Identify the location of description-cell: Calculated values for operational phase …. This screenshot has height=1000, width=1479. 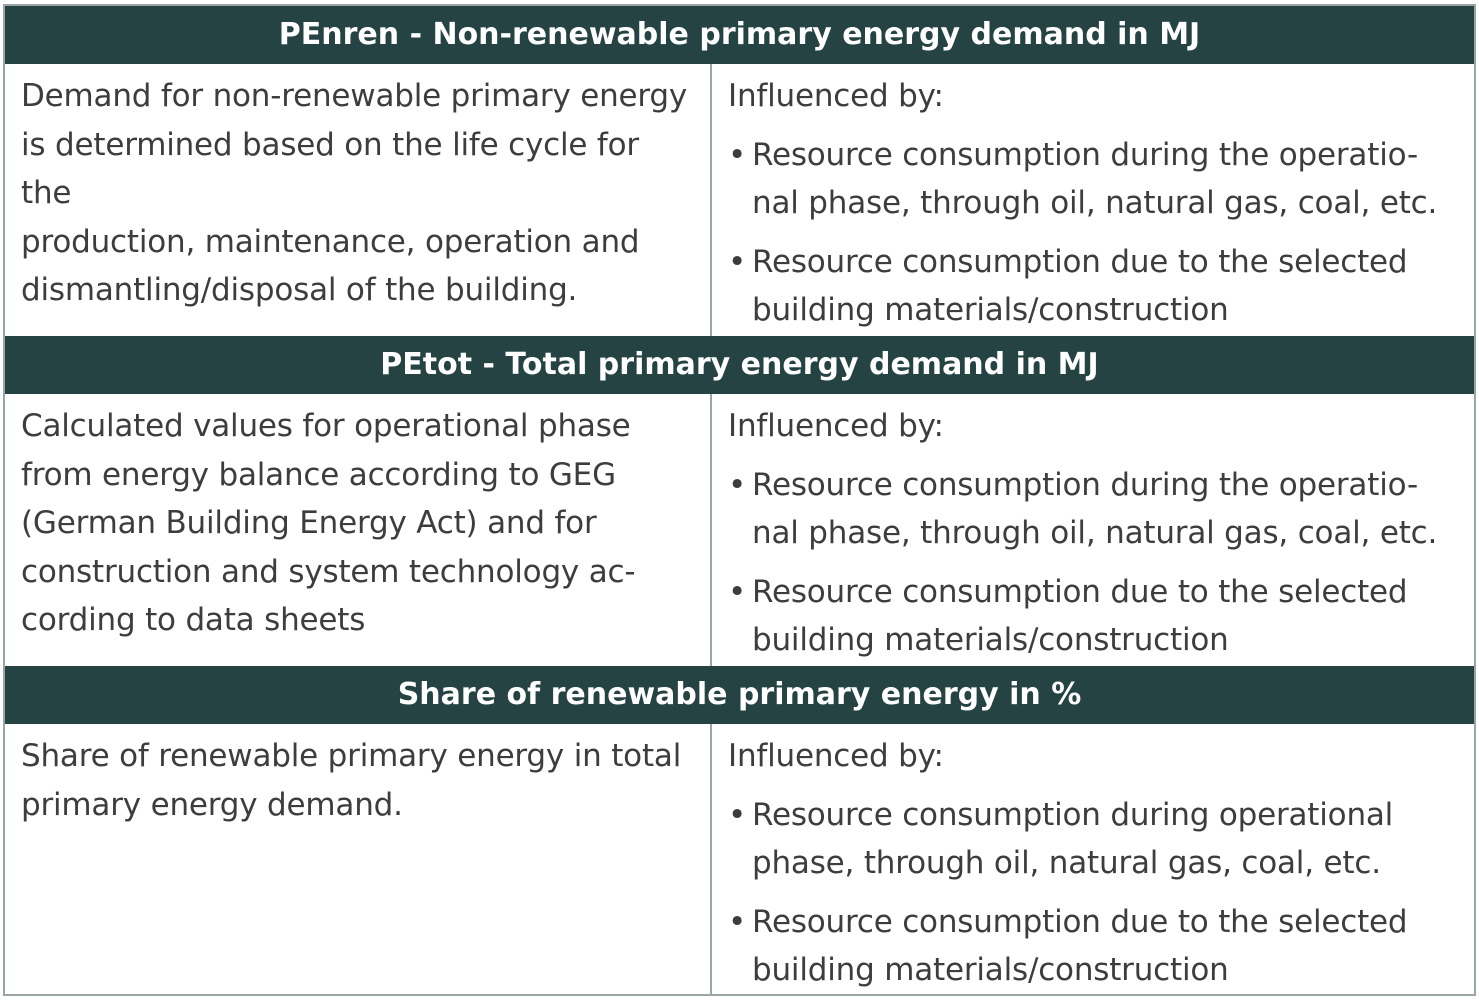
(358, 530).